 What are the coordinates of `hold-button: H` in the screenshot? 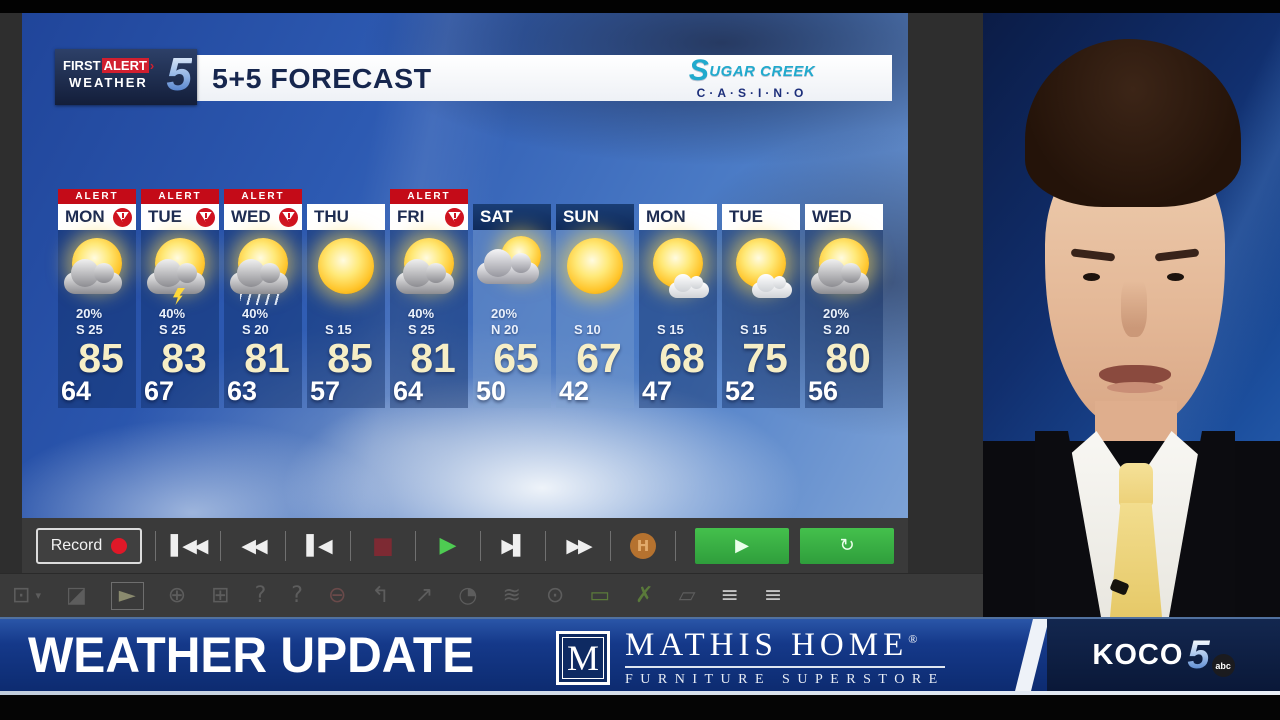 It's located at (643, 545).